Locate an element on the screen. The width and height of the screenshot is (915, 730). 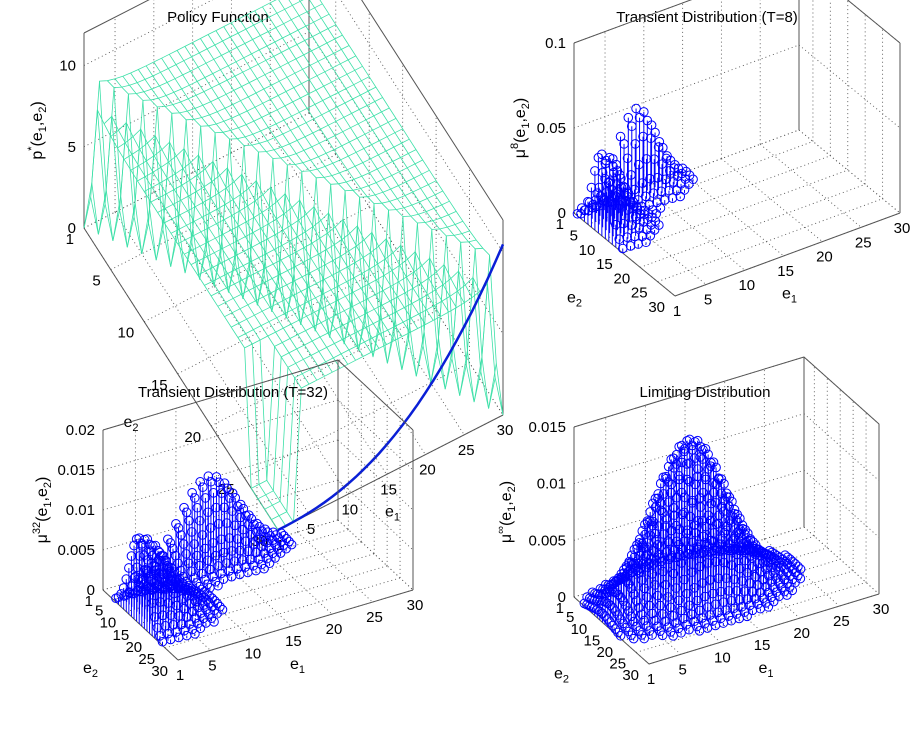
e1-tick-label: 25 is located at coordinates (466, 450).